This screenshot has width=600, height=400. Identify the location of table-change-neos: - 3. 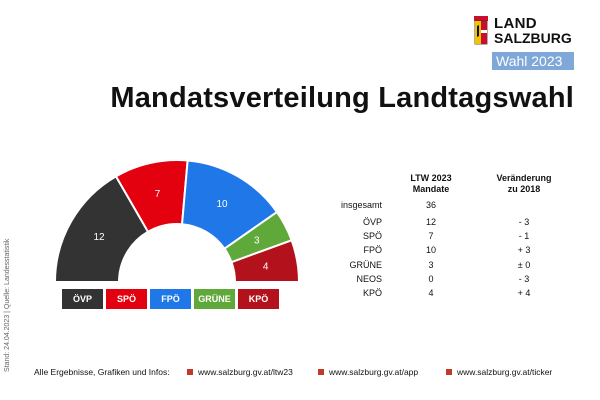
(524, 278).